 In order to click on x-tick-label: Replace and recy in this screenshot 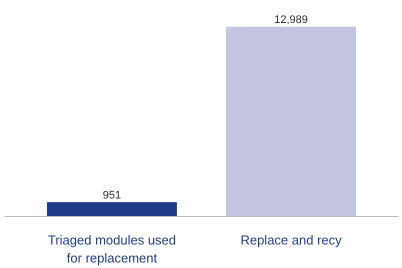, I will do `click(291, 240)`.